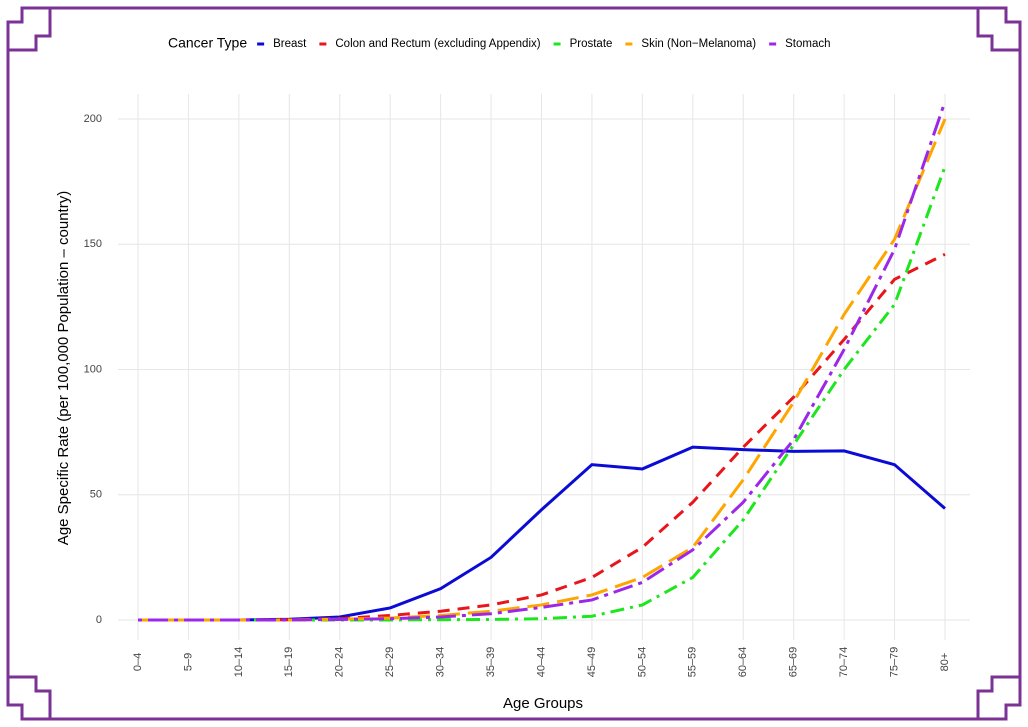 Image resolution: width=1028 pixels, height=727 pixels. I want to click on x-tick-label: 45–49, so click(592, 662).